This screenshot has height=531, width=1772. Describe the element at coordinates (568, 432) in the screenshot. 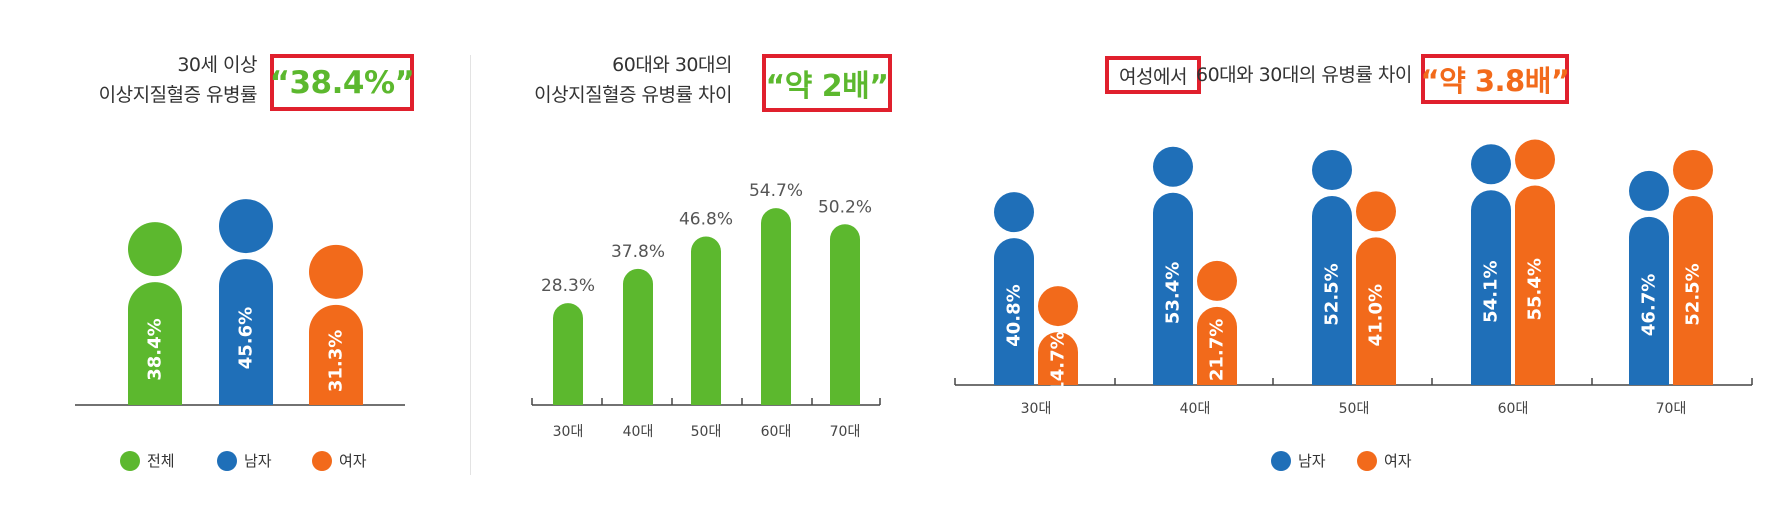

I see `chart2-x-label-0: 30대` at that location.